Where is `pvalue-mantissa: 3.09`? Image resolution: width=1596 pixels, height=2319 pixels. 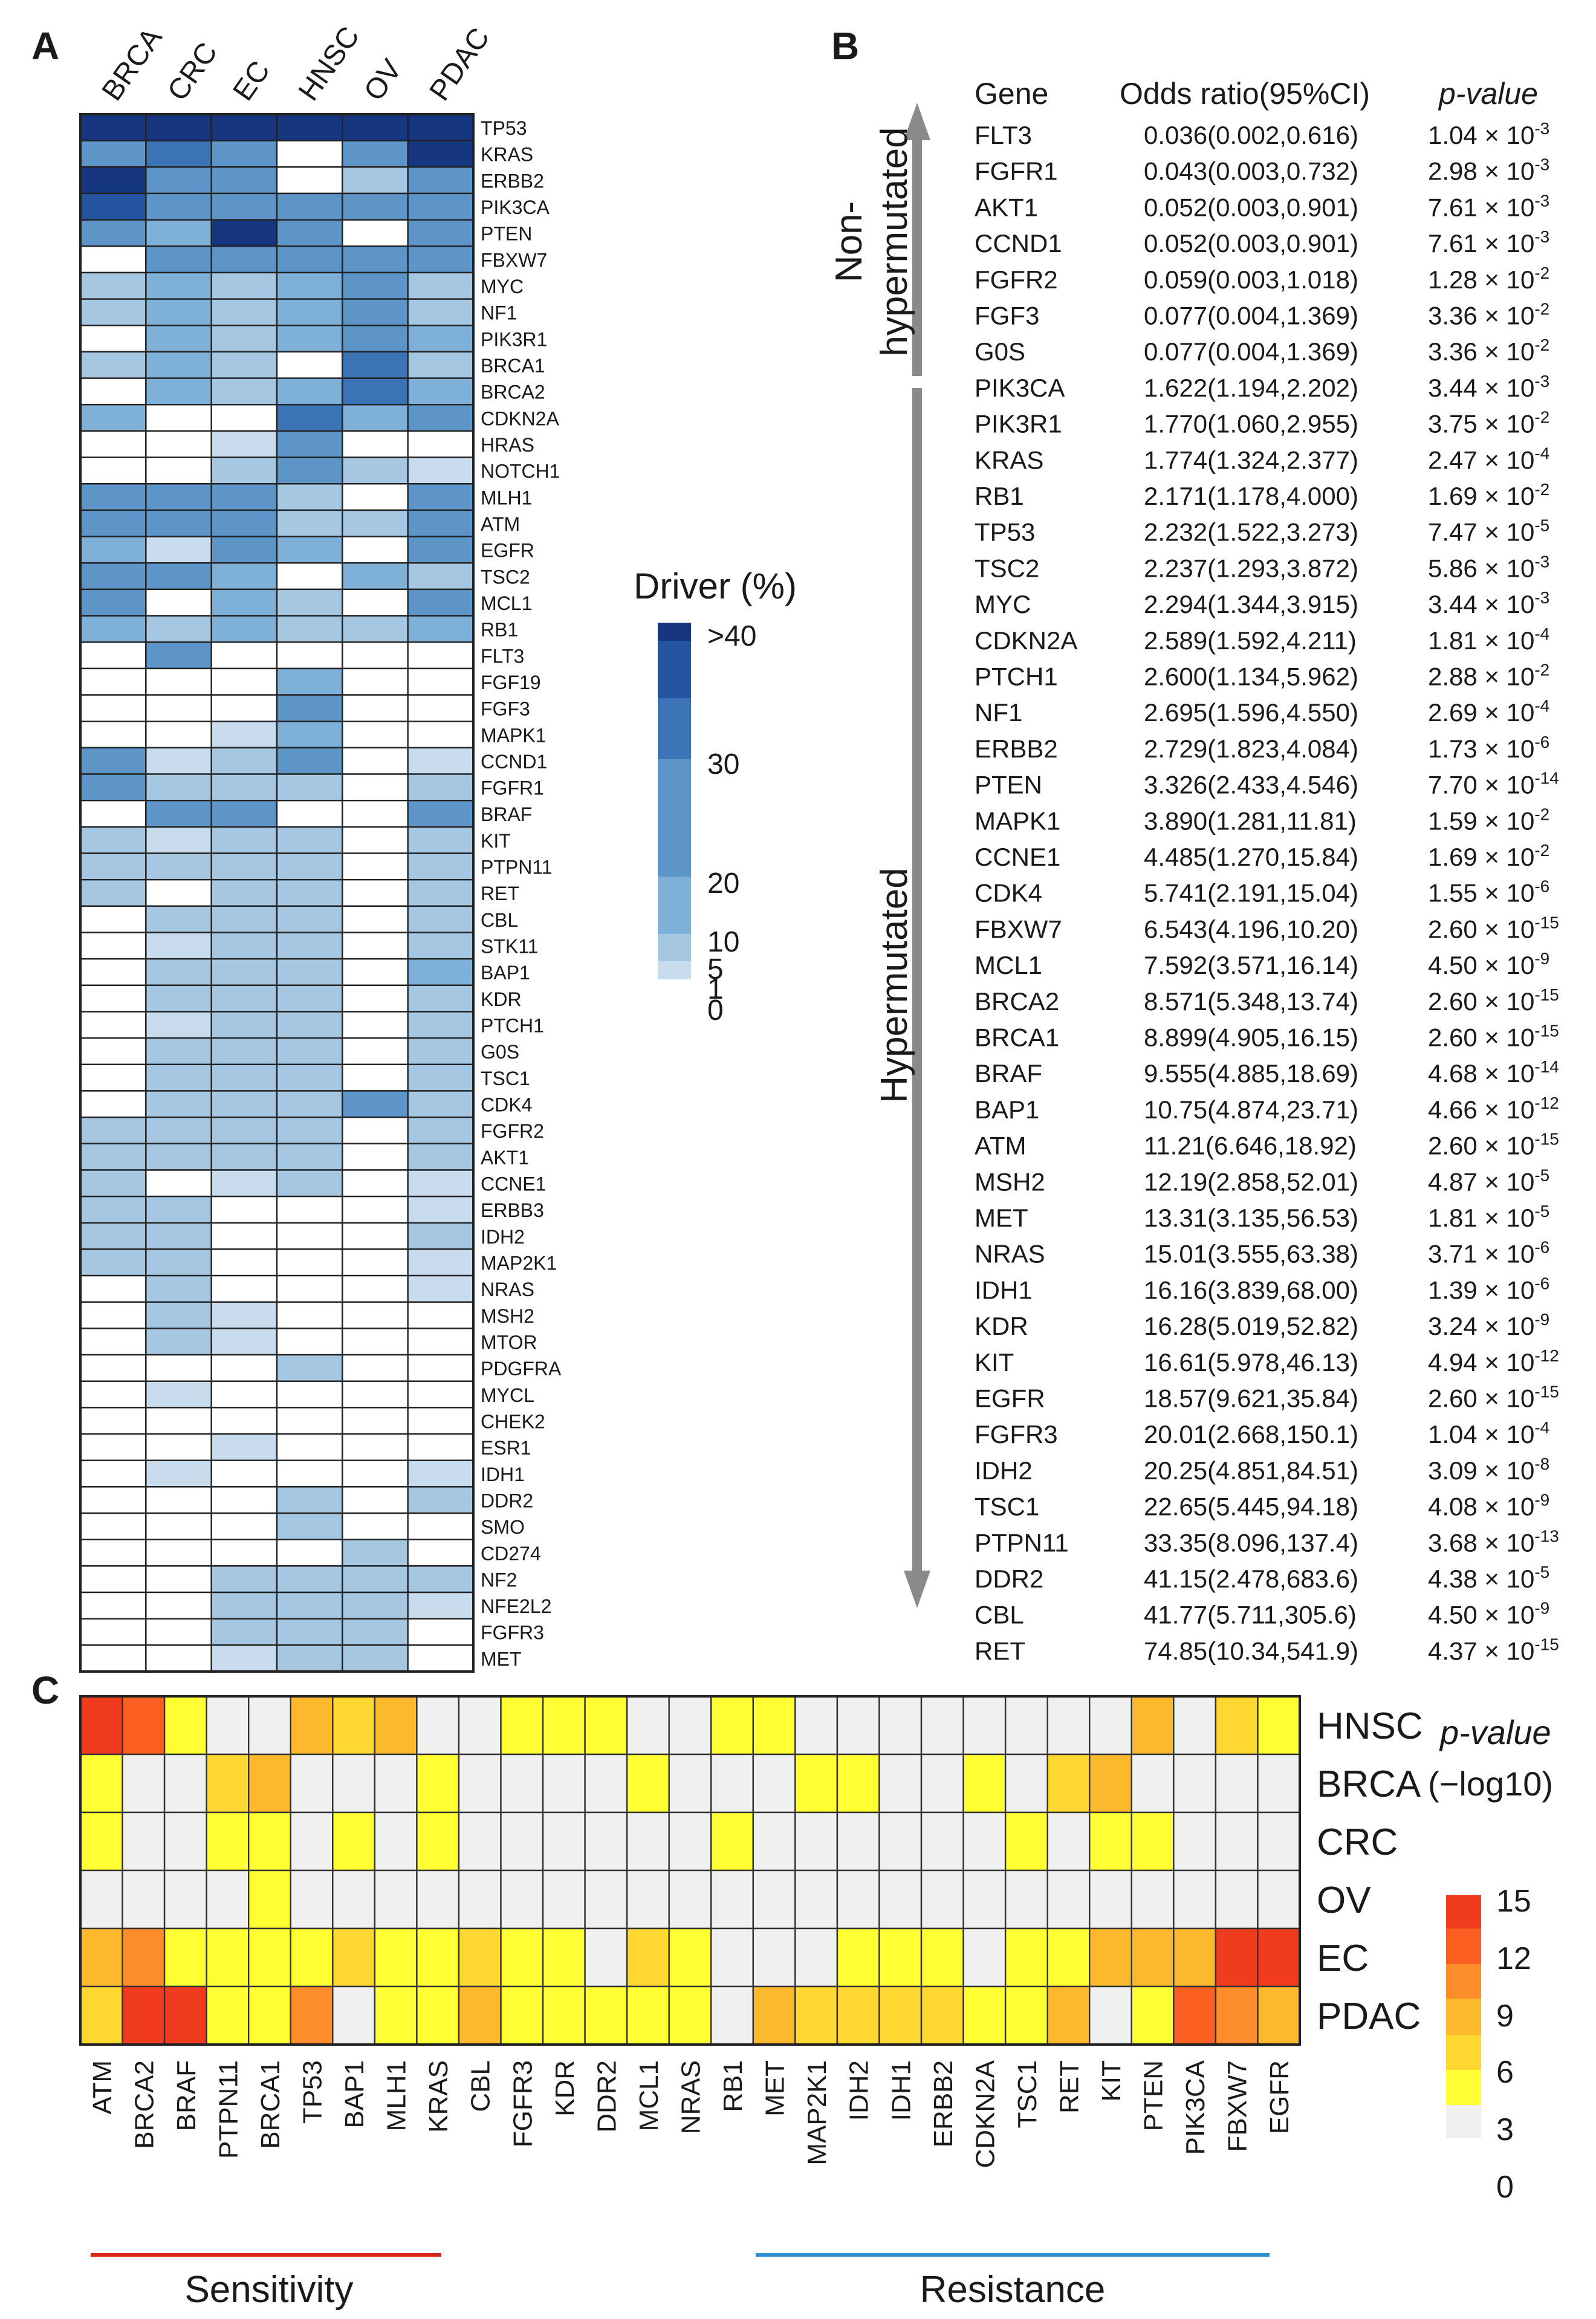 pvalue-mantissa: 3.09 is located at coordinates (1453, 1470).